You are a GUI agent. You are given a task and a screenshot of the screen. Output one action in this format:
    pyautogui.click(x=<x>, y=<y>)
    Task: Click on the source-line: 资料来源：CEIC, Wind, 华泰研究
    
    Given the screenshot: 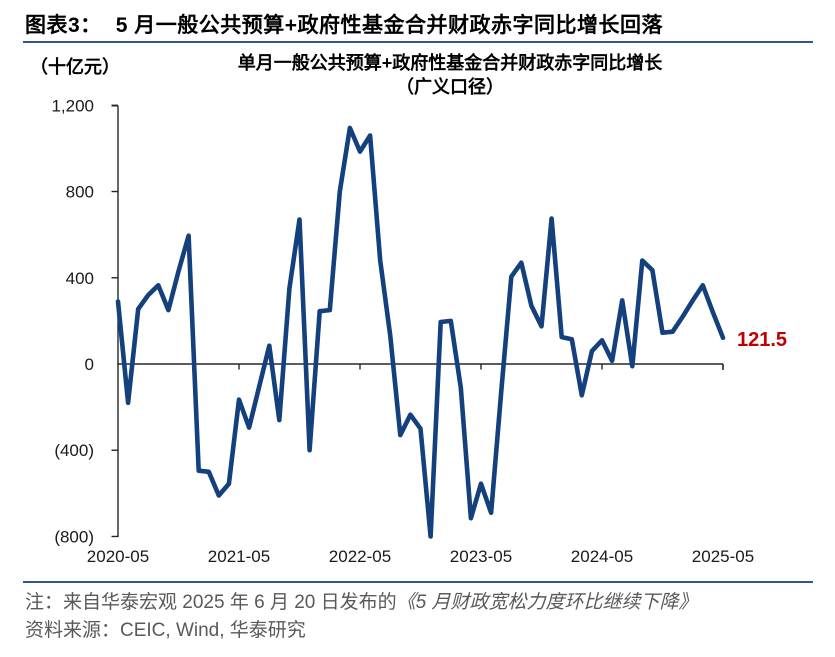 What is the action you would take?
    pyautogui.click(x=165, y=630)
    